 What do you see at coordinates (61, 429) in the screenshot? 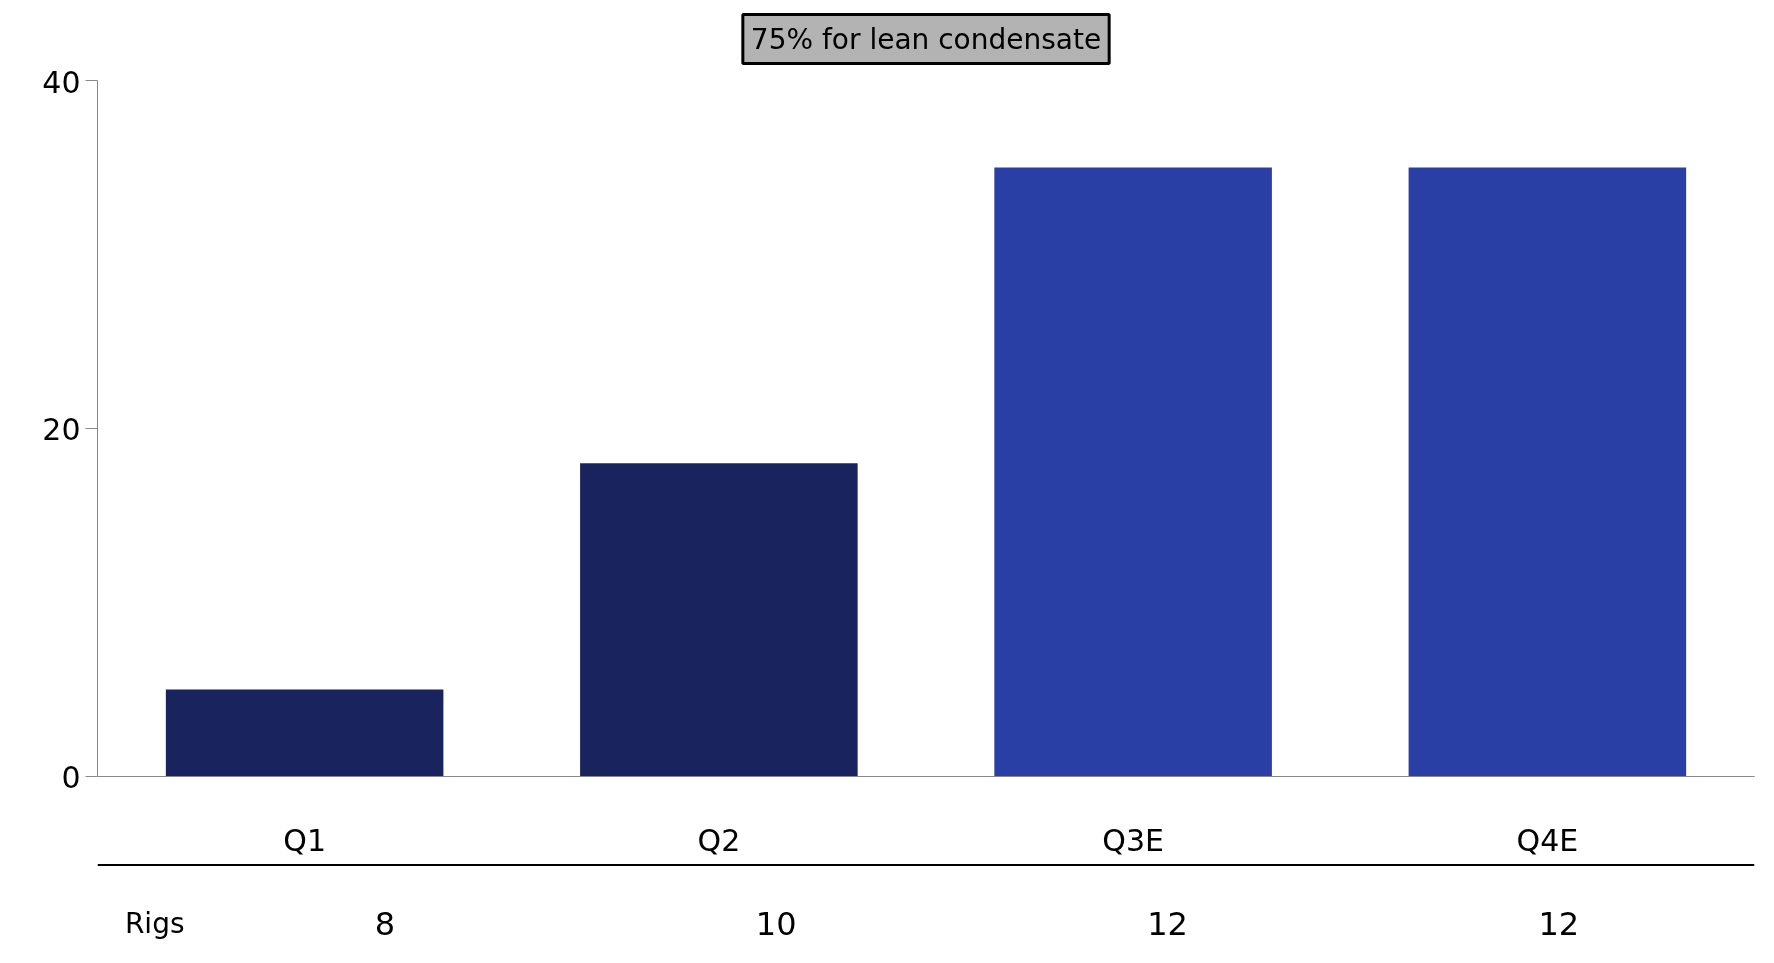
I see `y-tick-label: 20` at bounding box center [61, 429].